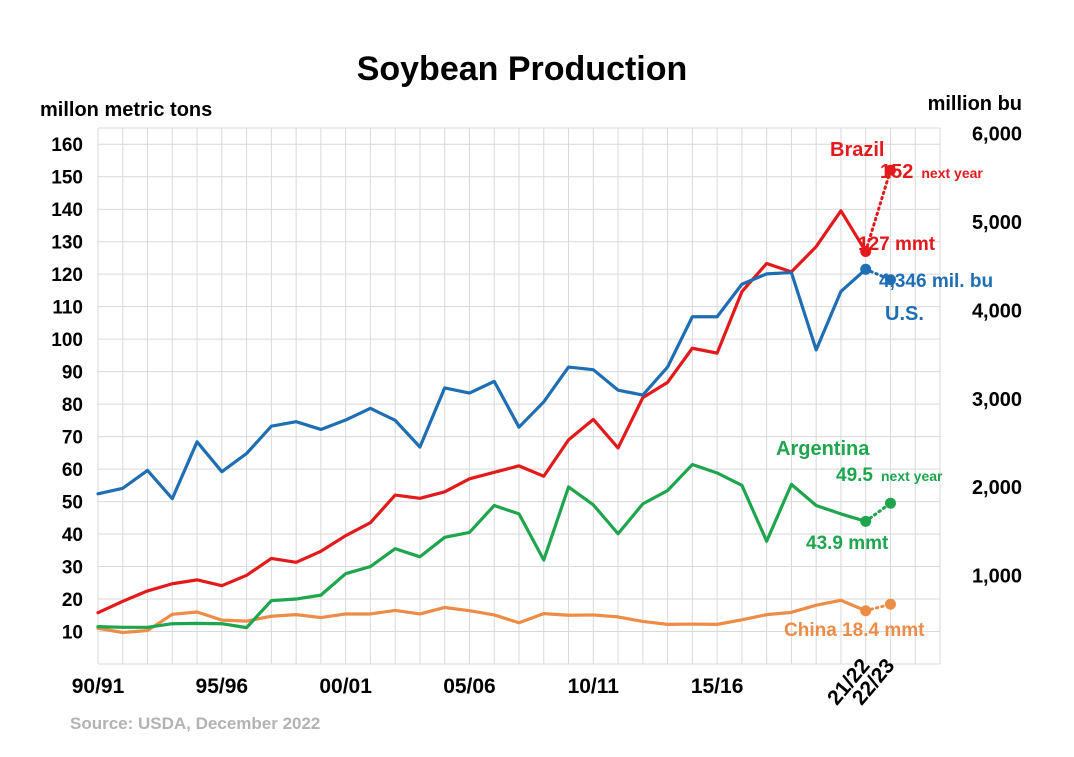 The image size is (1074, 757). I want to click on china-value-label: China 18.4 mmt, so click(854, 630).